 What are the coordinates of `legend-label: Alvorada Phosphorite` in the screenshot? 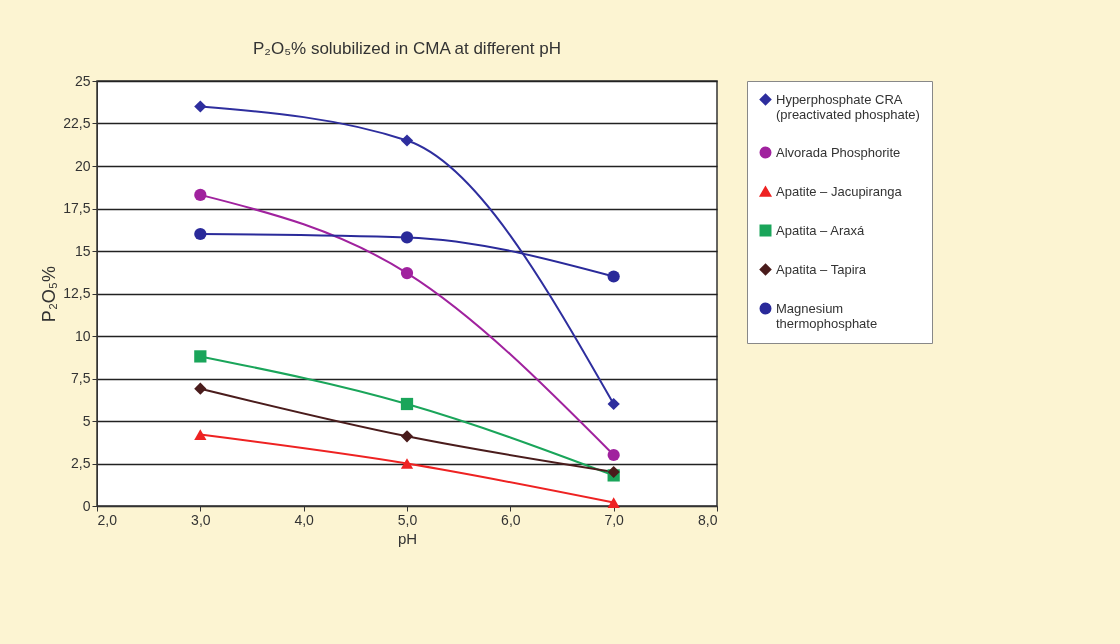 It's located at (838, 152).